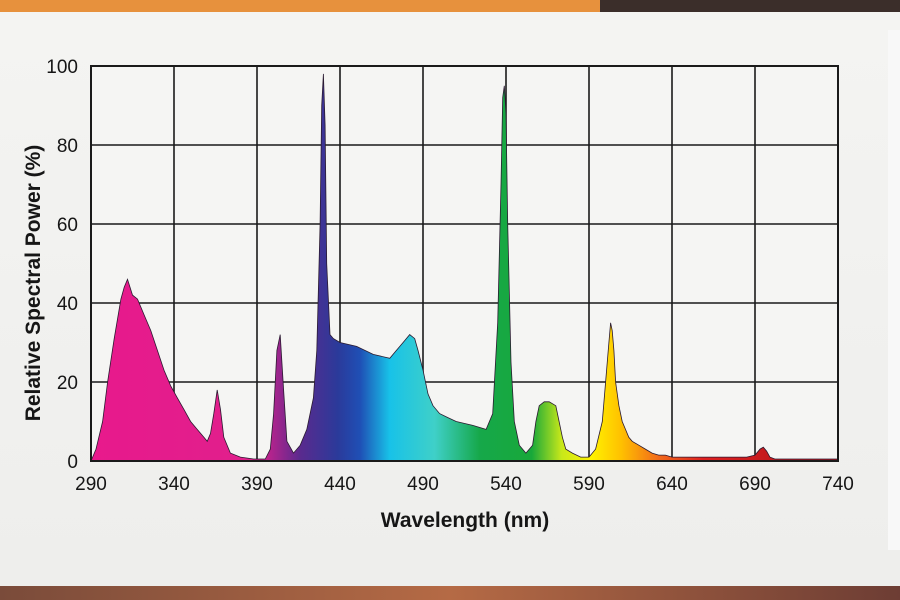  Describe the element at coordinates (72, 462) in the screenshot. I see `y-tick-label: 0` at that location.